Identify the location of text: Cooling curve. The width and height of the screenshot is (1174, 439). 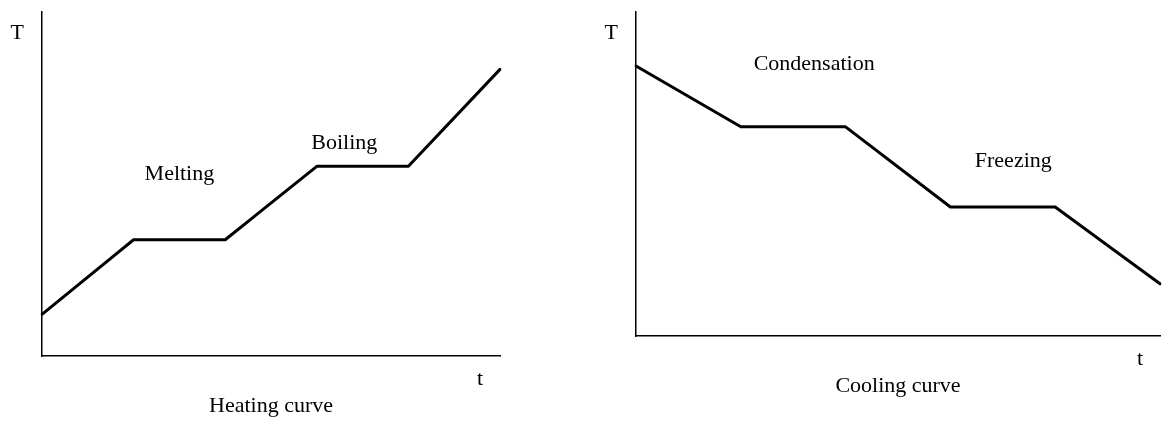
(898, 384).